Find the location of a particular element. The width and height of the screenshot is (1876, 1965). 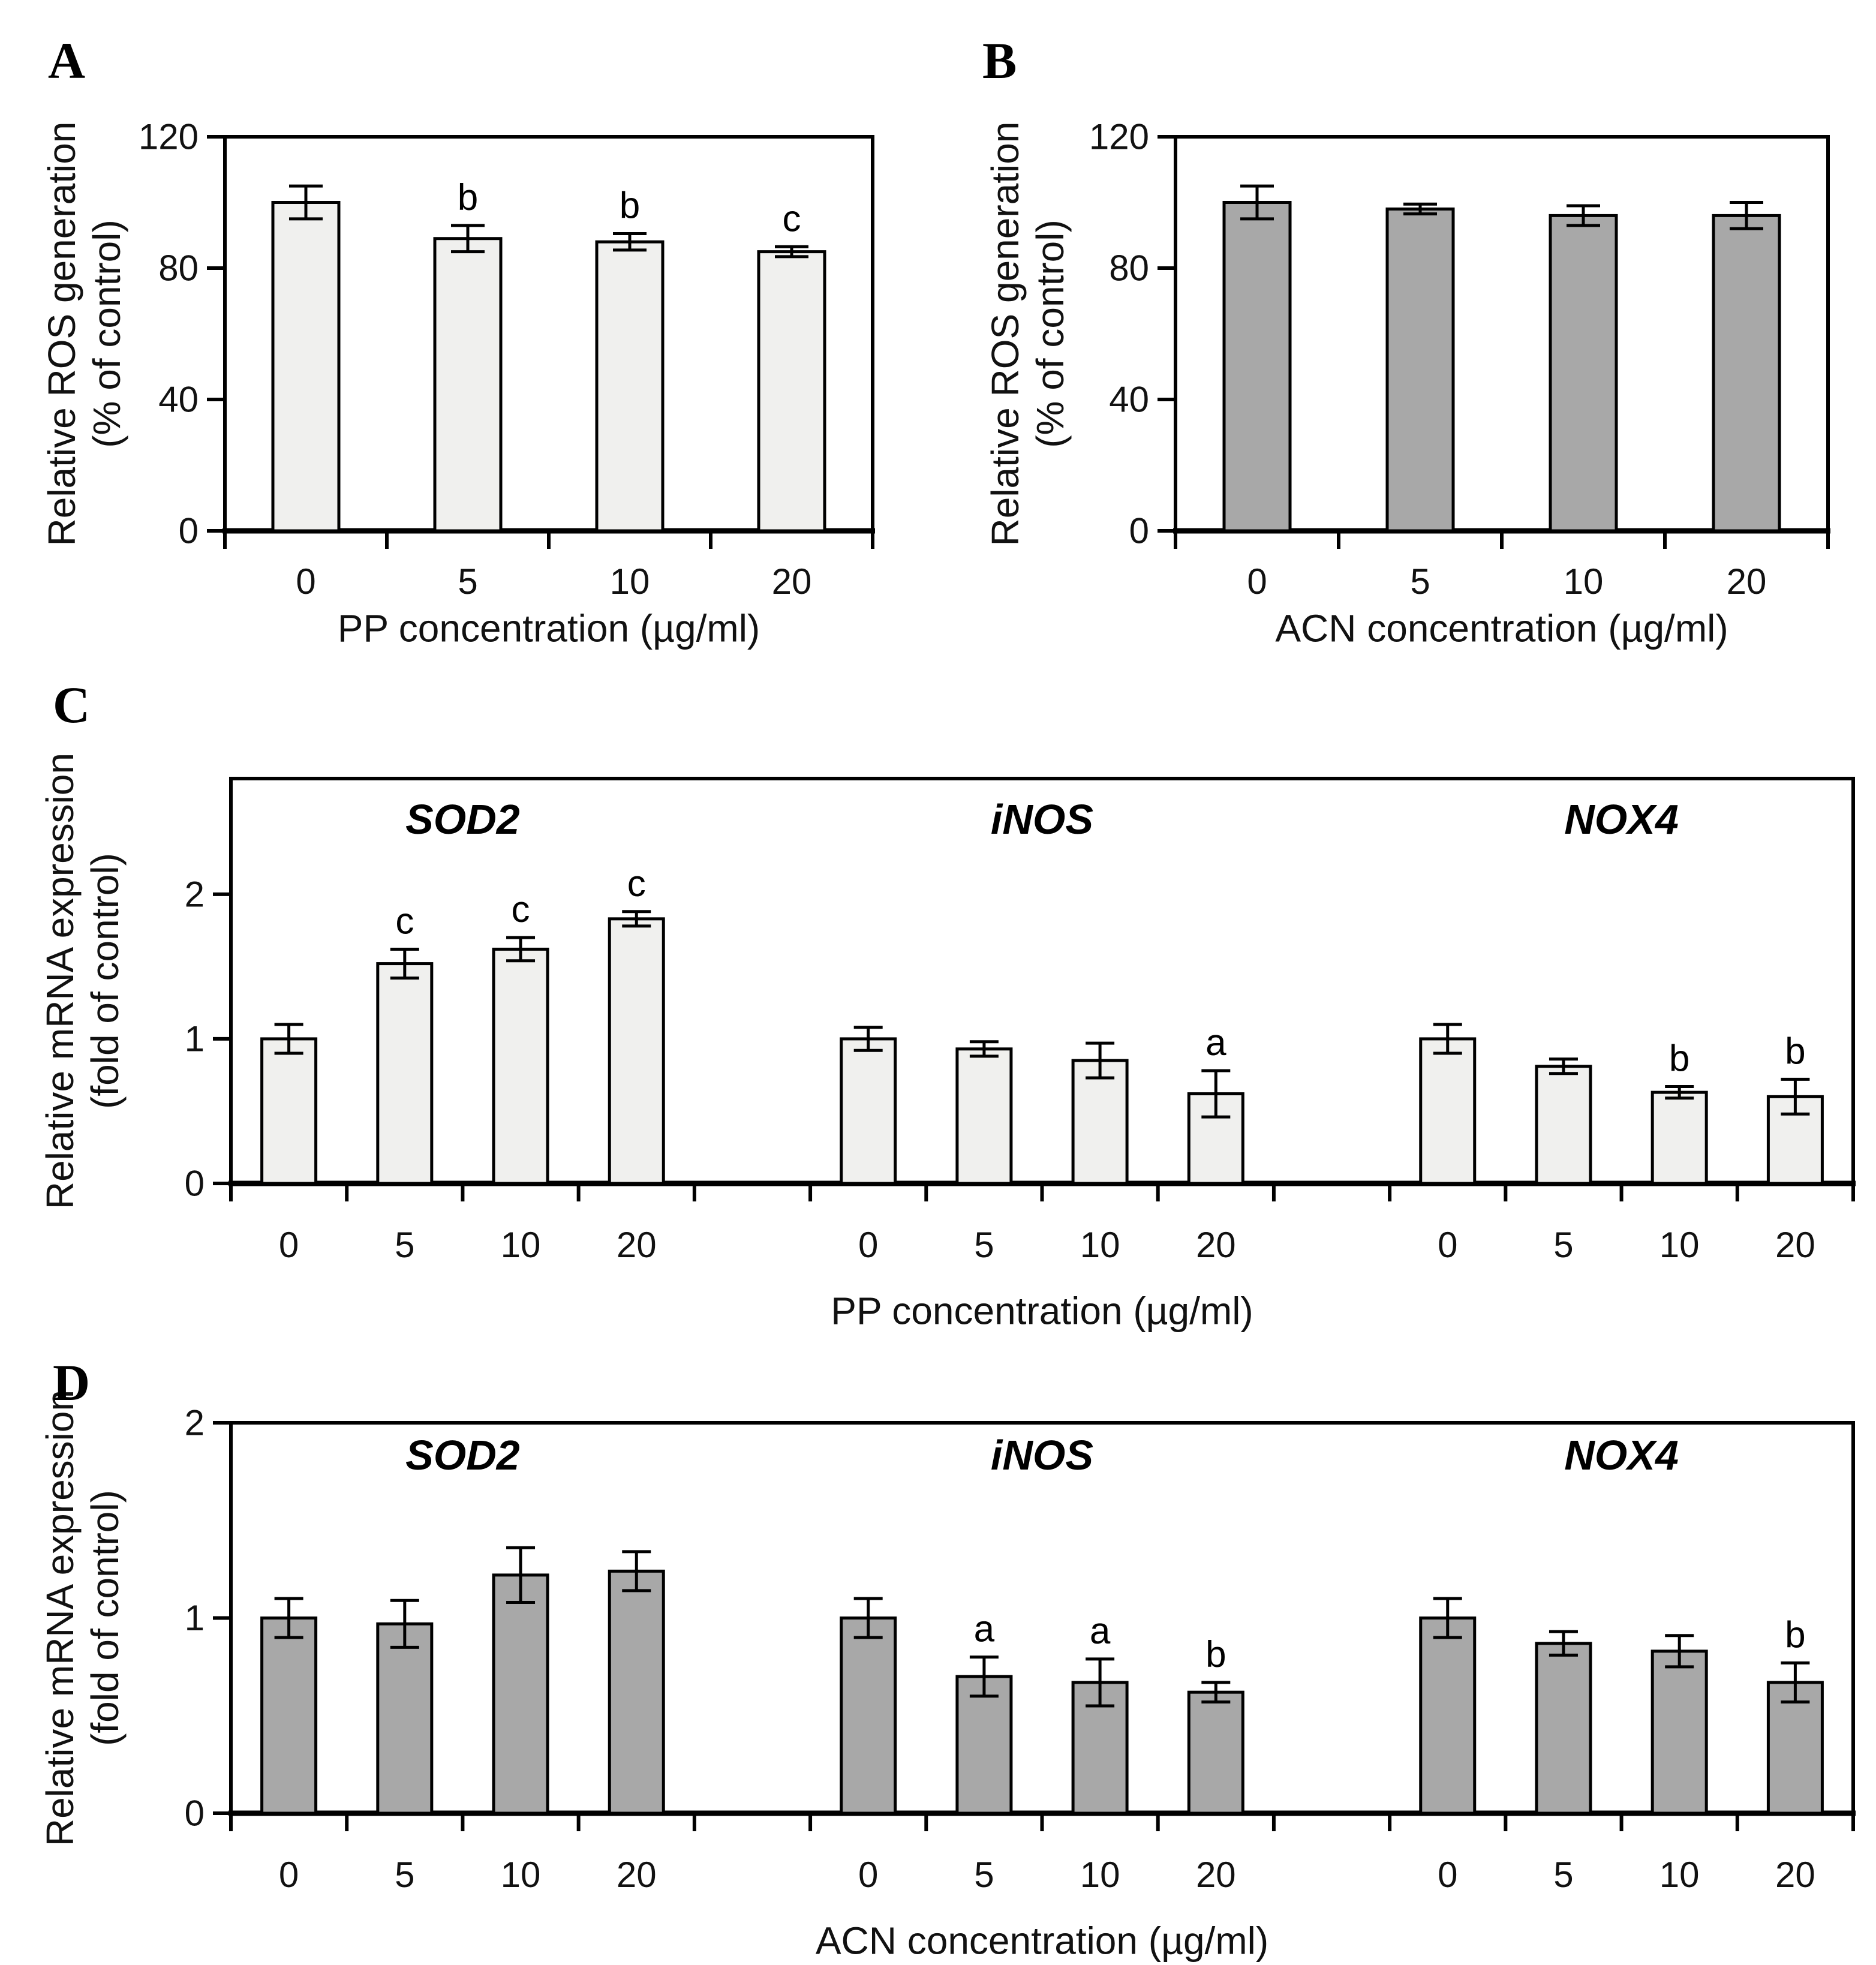

panel-letter-A: A is located at coordinates (67, 60).